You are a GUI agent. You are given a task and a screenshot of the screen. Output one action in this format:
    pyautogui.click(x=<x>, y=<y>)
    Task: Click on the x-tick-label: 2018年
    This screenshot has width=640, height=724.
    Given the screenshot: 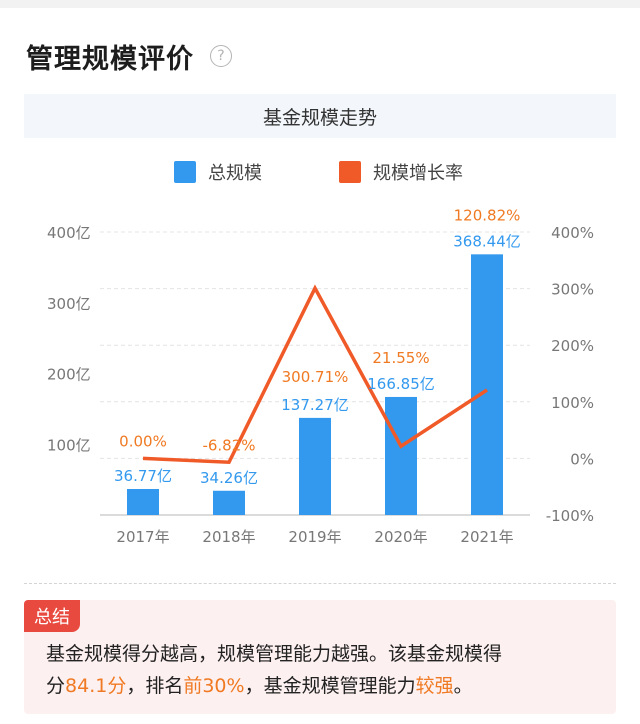 What is the action you would take?
    pyautogui.click(x=228, y=537)
    